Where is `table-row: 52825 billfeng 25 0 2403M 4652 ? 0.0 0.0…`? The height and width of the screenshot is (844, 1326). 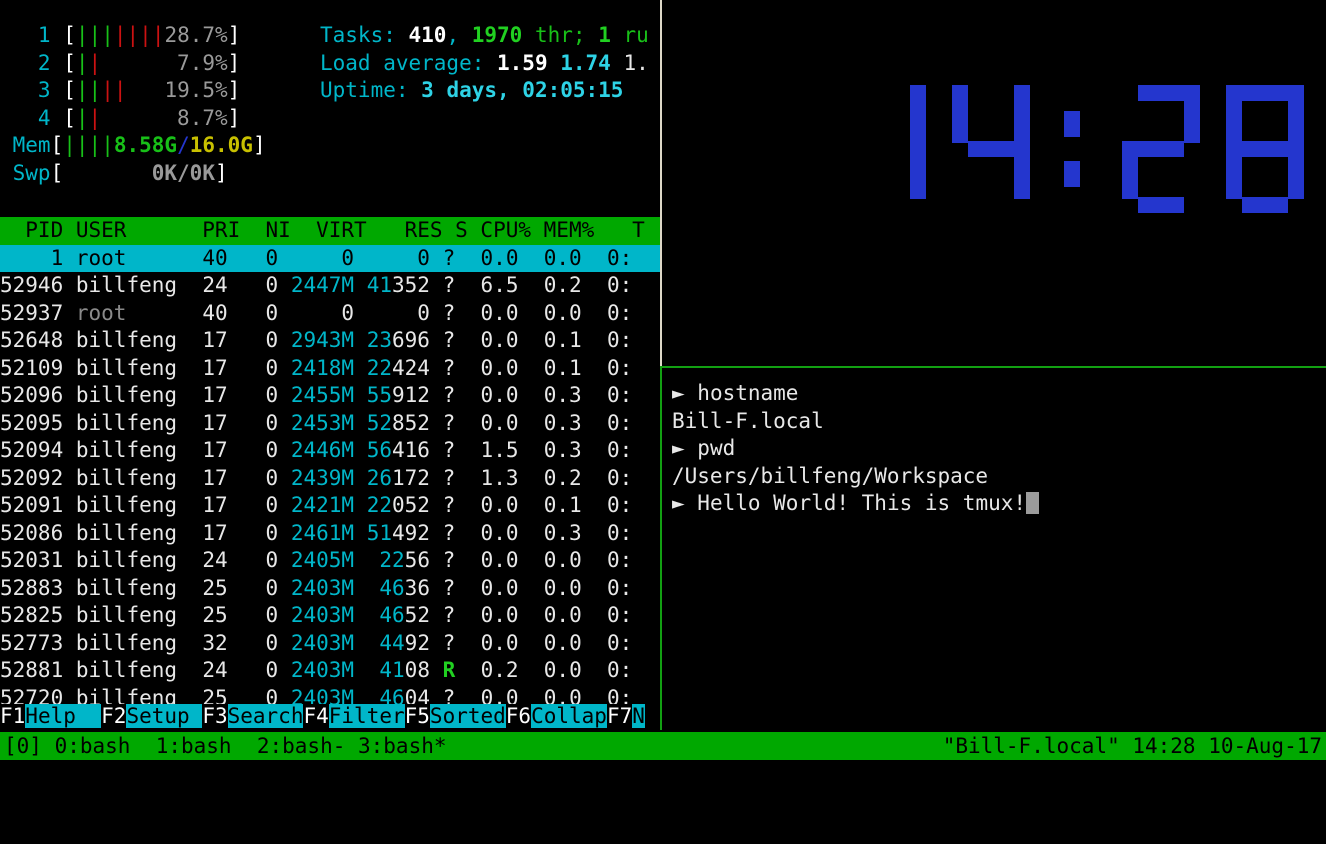
table-row: 52825 billfeng 25 0 2403M 4652 ? 0.0 0.0… is located at coordinates (330, 616).